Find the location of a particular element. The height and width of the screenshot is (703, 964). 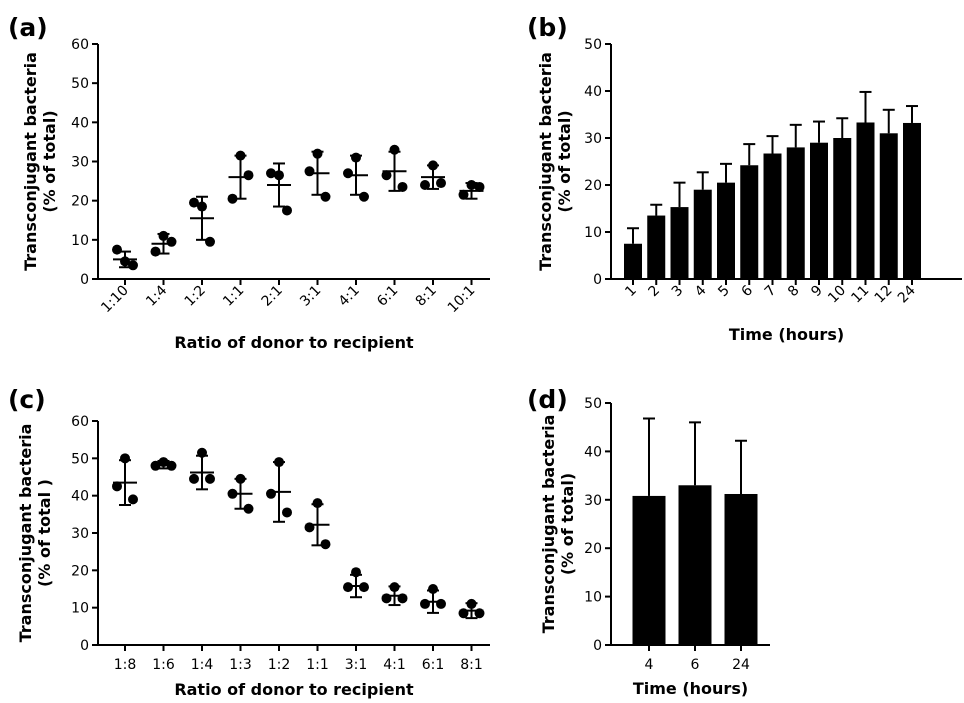

panel-c-x-tick-label: 1:1 is located at coordinates (317, 665).